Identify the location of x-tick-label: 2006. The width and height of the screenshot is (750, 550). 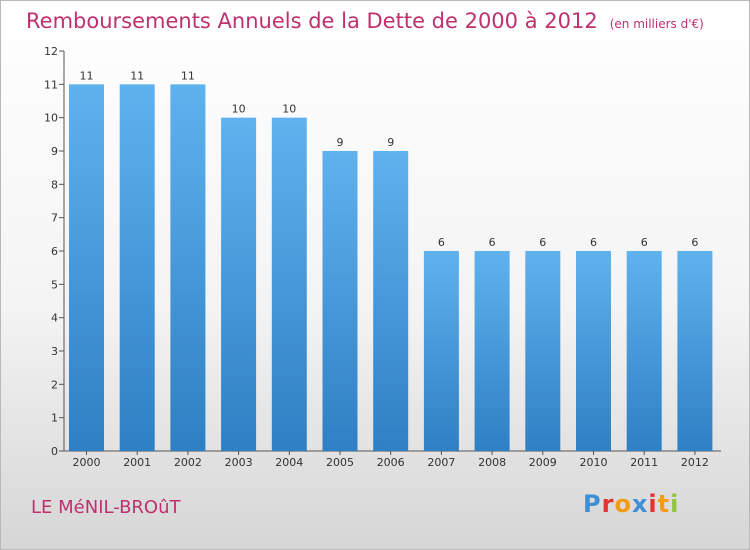
(391, 462).